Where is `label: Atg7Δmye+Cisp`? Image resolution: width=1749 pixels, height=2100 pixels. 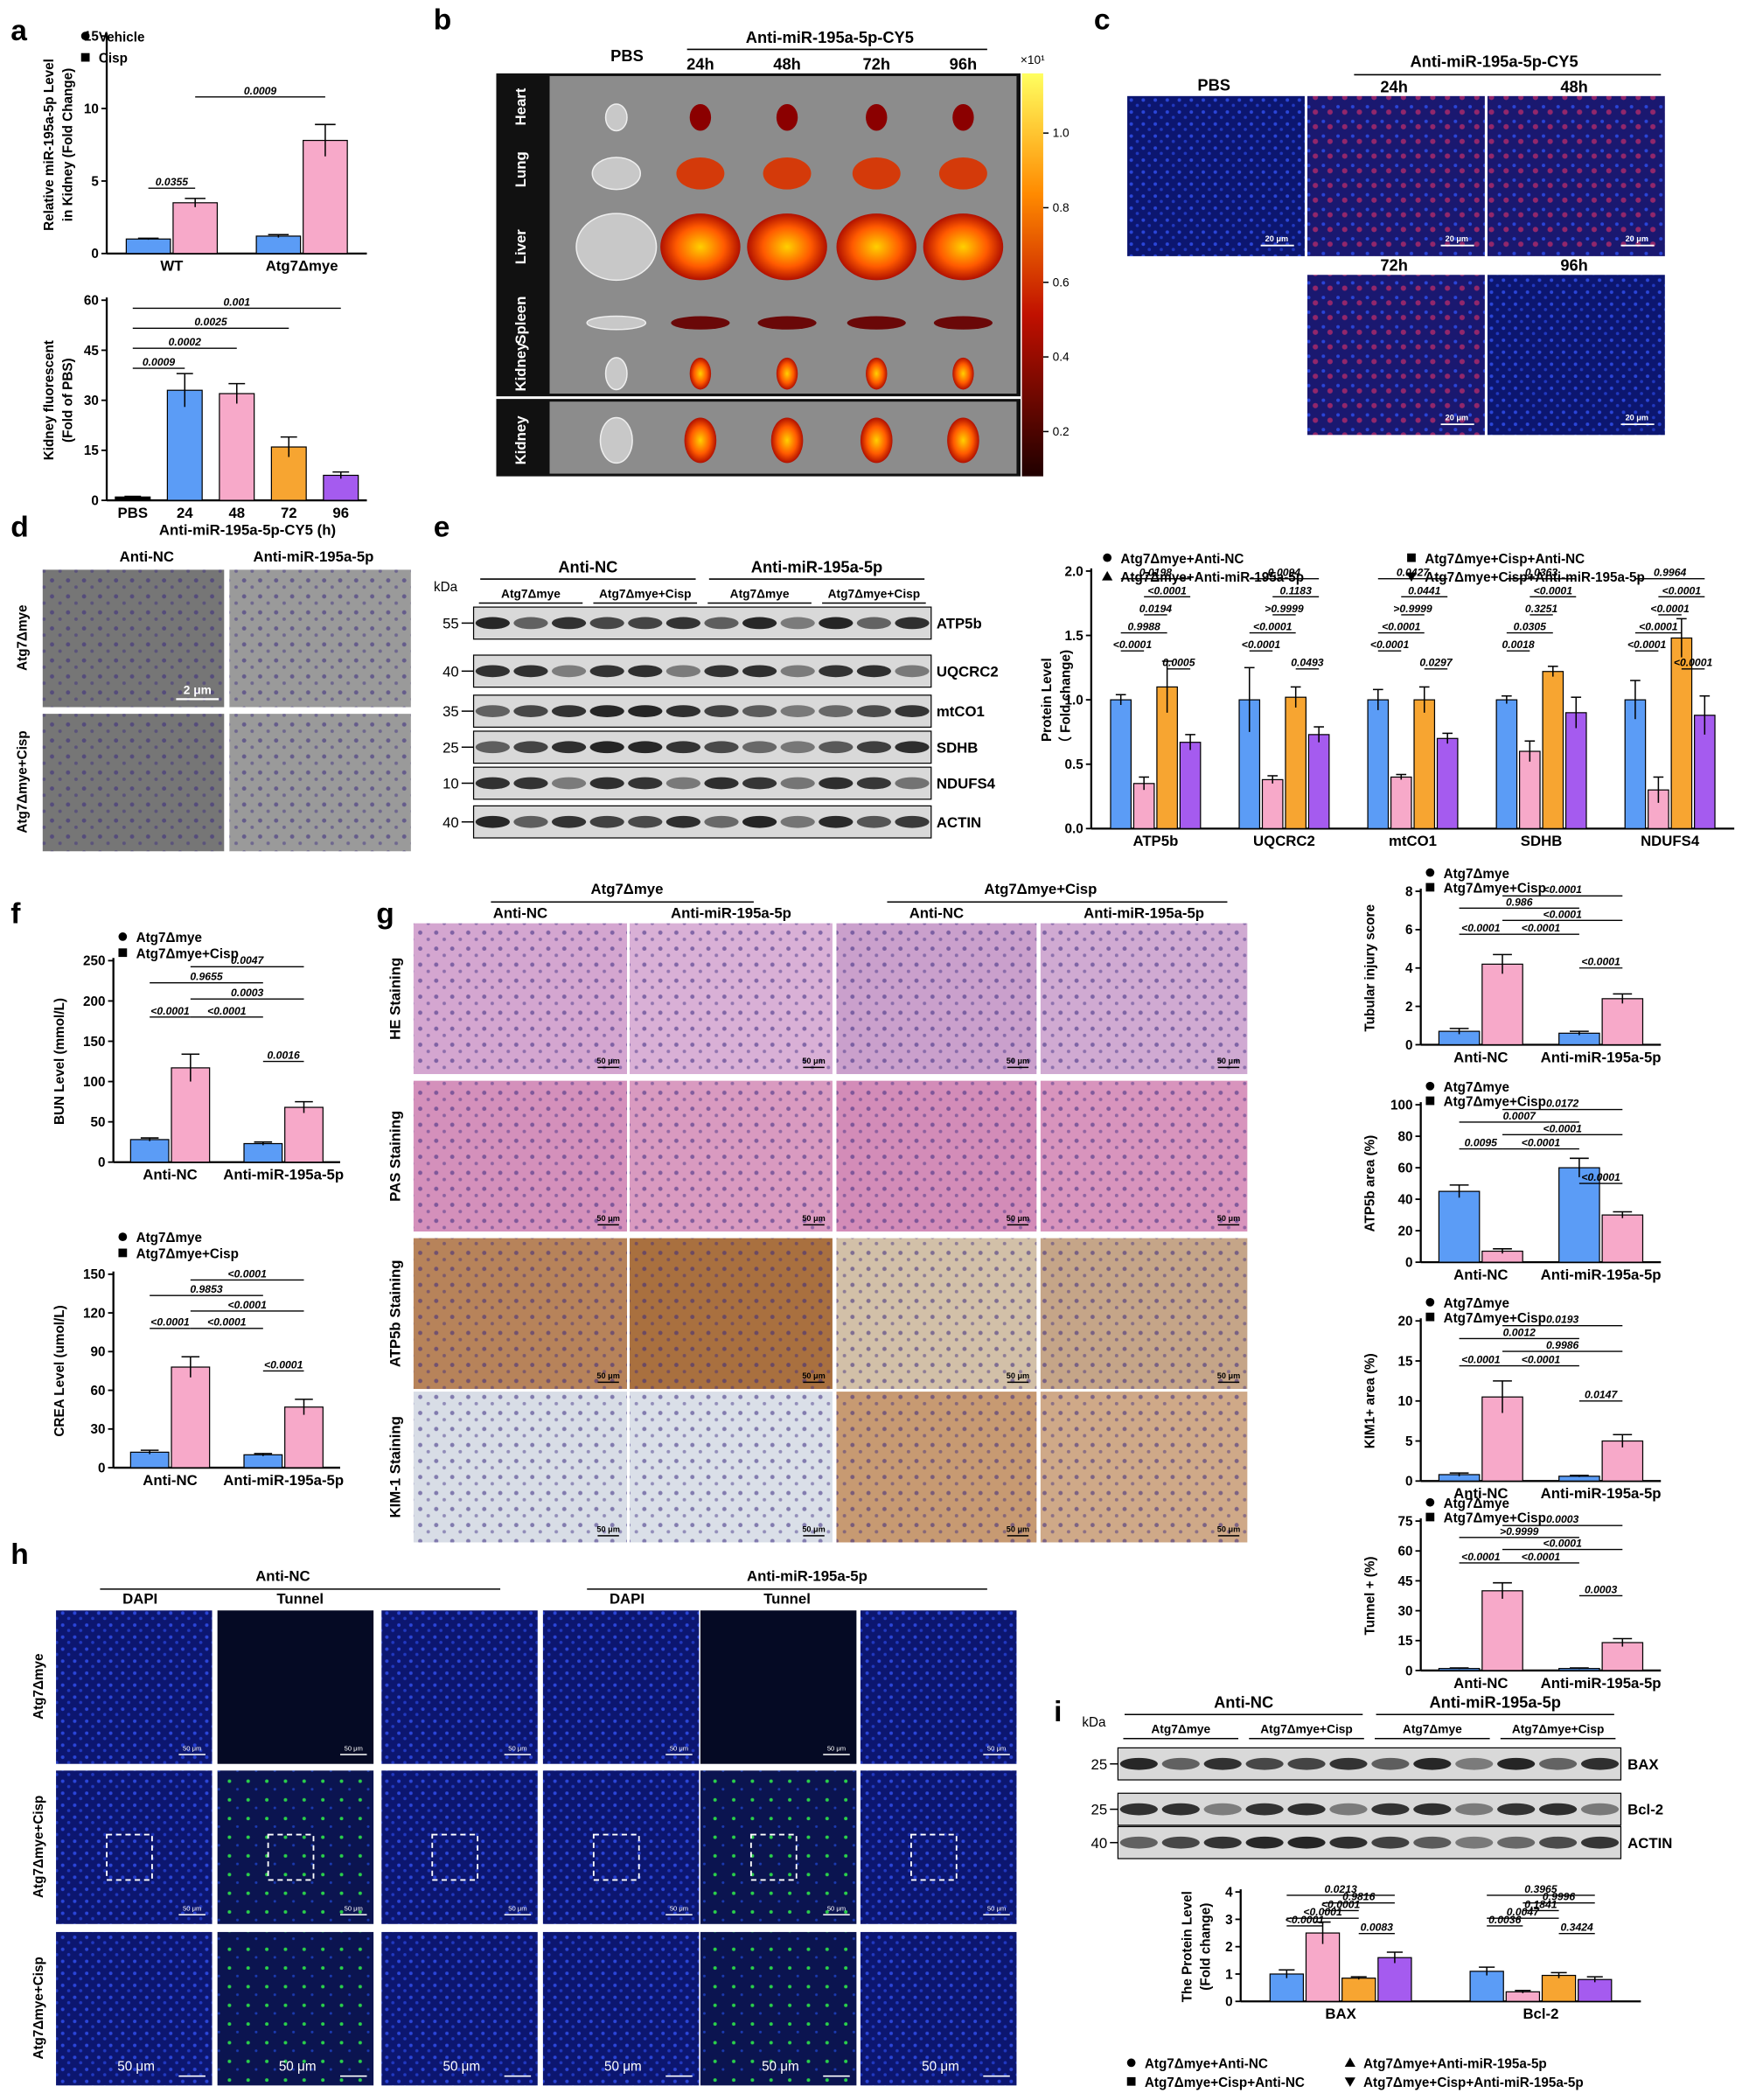 label: Atg7Δmye+Cisp is located at coordinates (645, 593).